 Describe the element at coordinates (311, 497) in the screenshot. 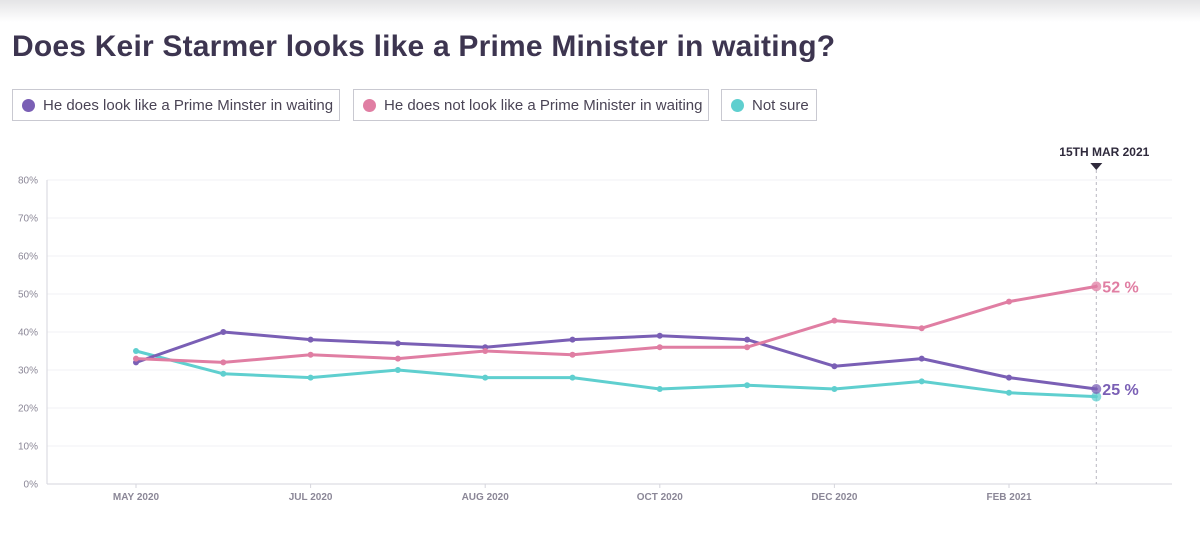

I see `x-tick-label: JUL 2020` at that location.